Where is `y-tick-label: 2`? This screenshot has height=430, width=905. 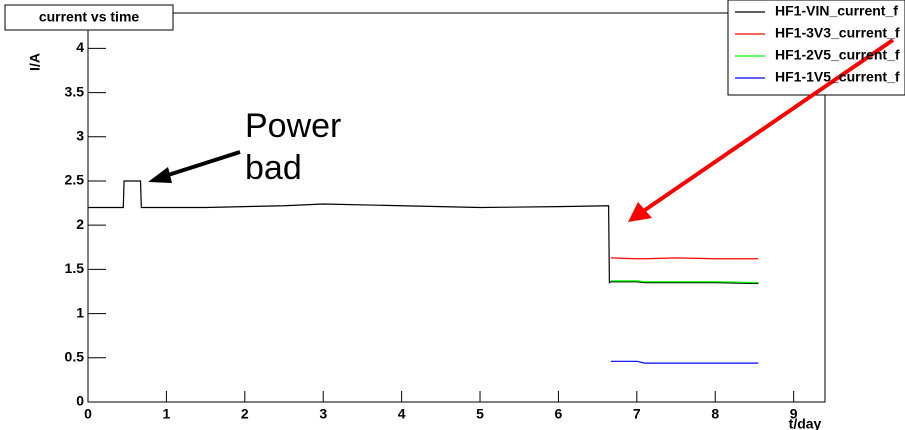 y-tick-label: 2 is located at coordinates (80, 224).